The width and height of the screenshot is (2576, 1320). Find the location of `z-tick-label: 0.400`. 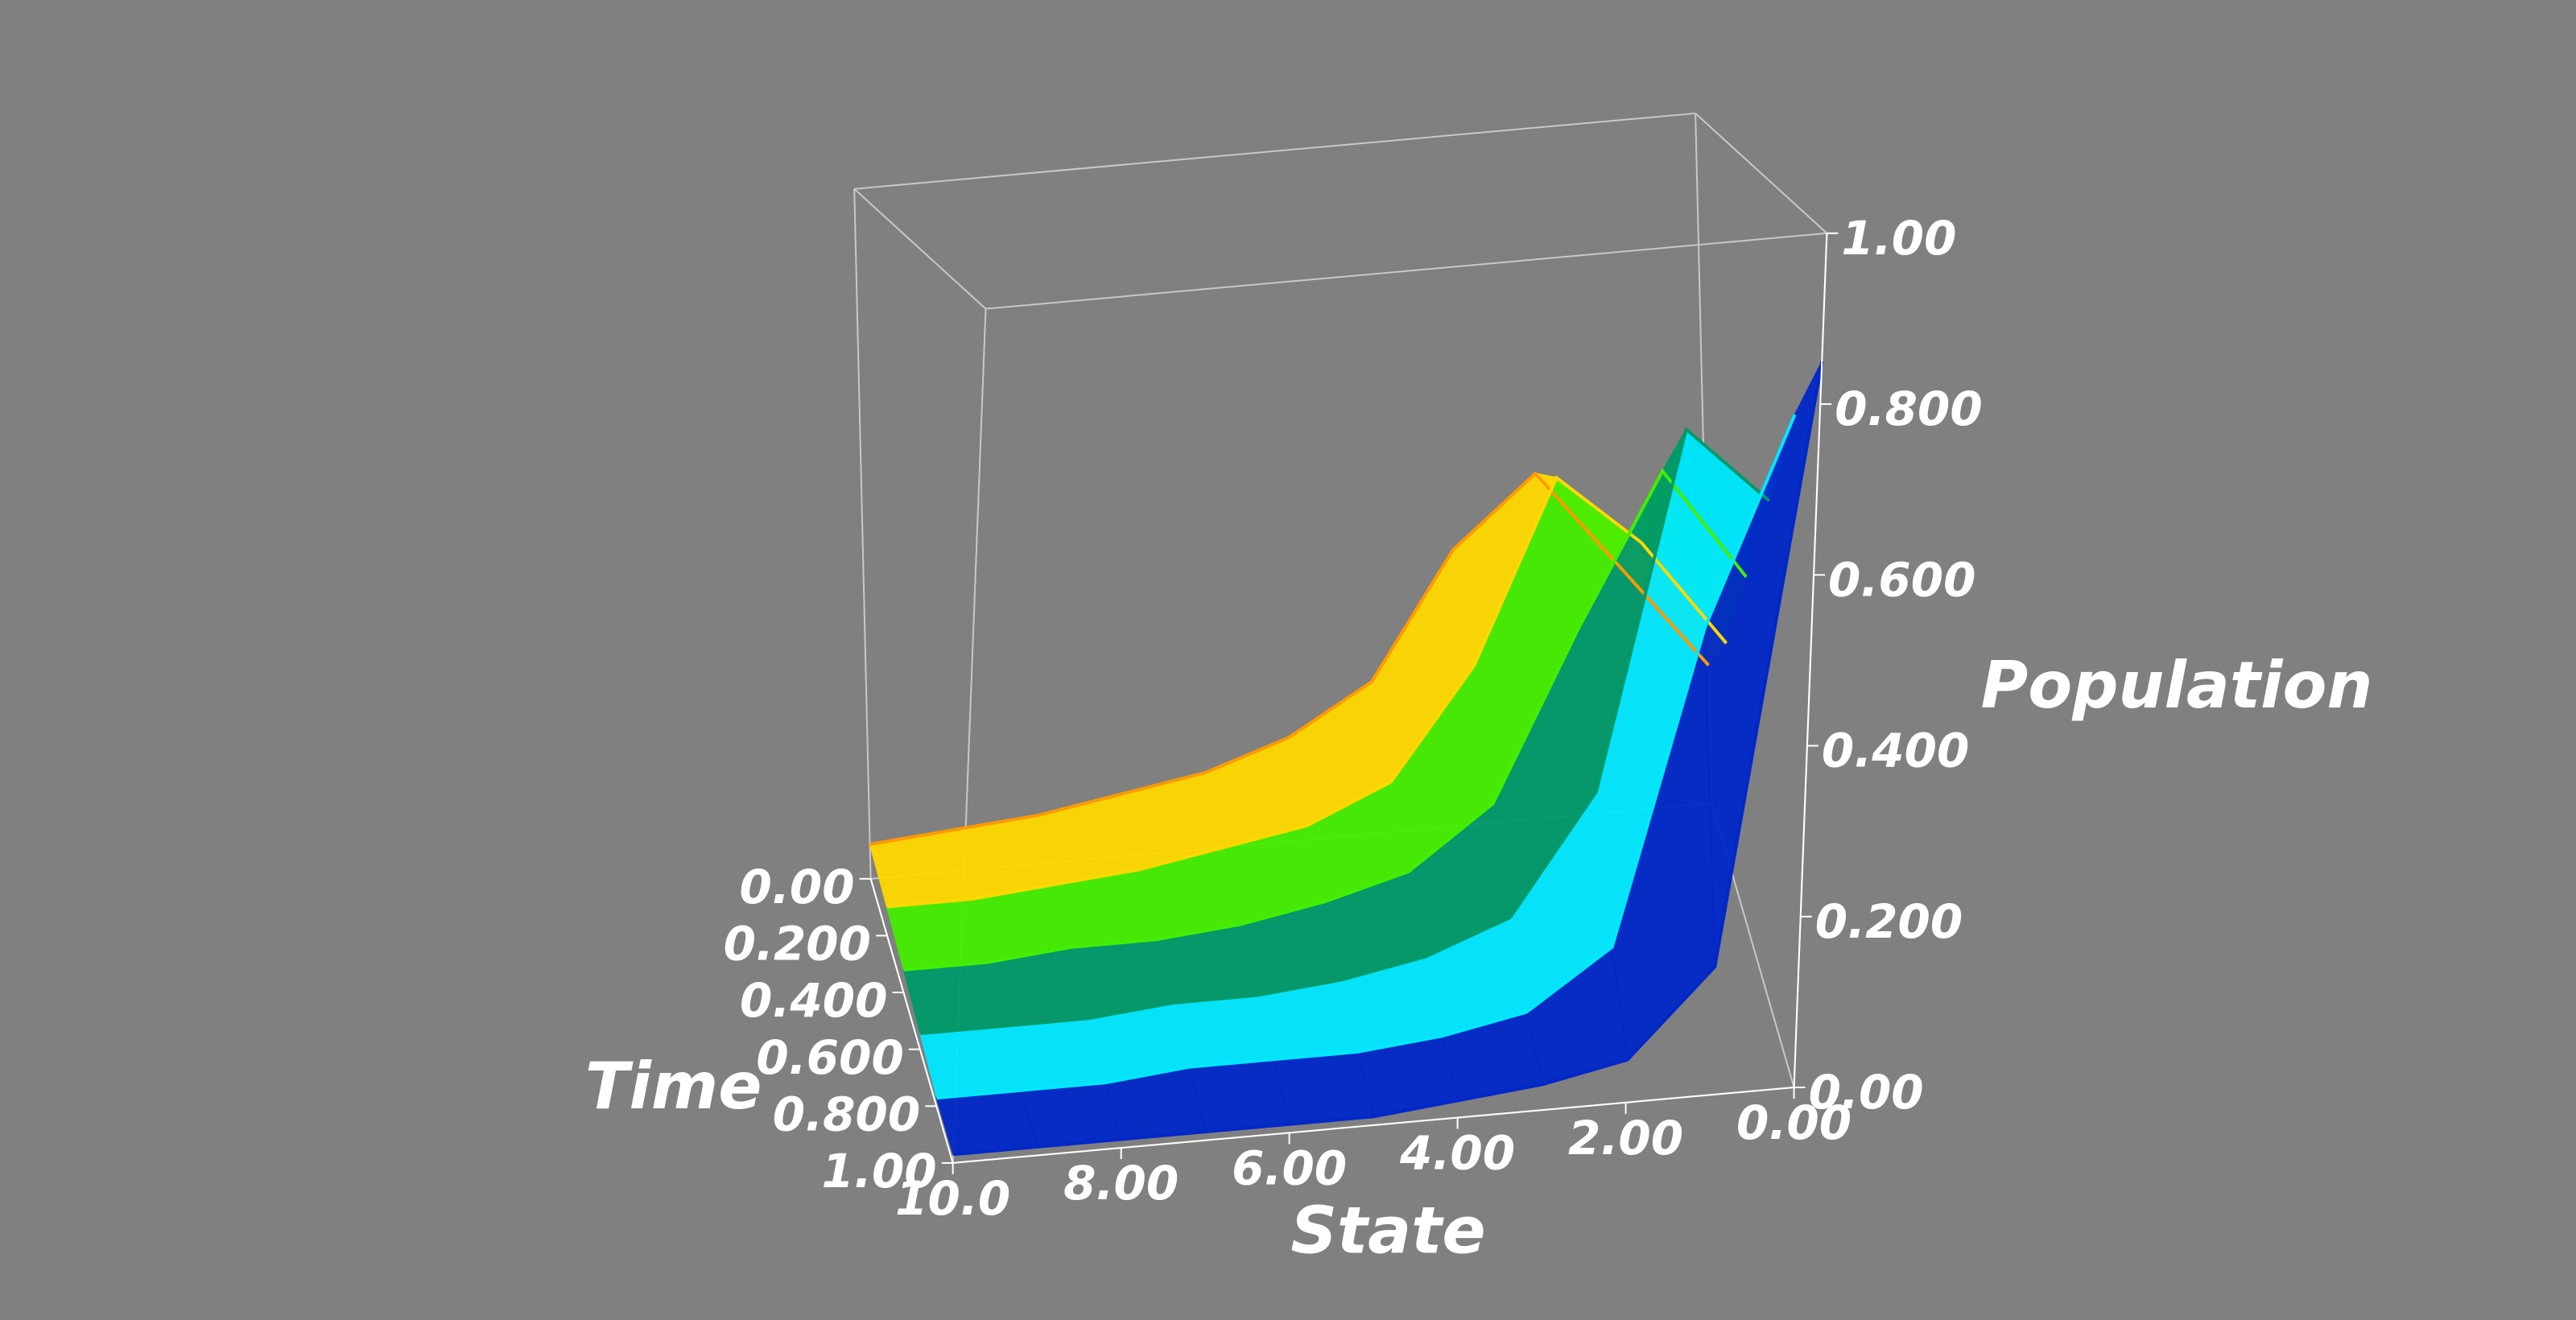

z-tick-label: 0.400 is located at coordinates (1895, 751).